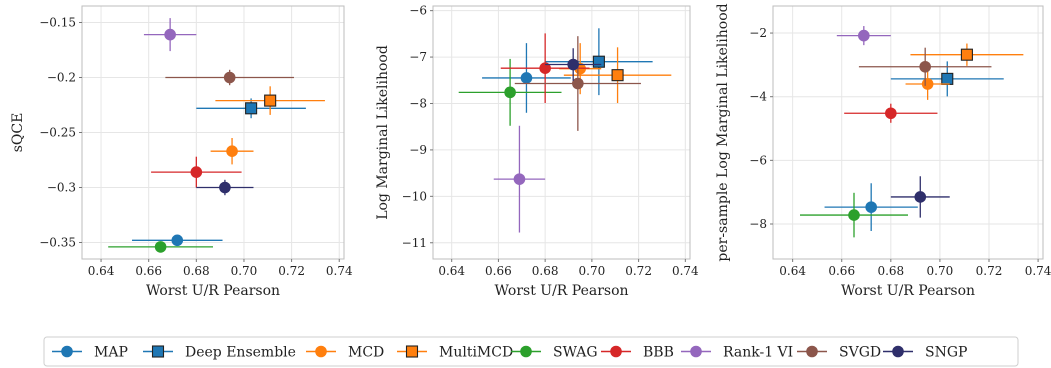  What do you see at coordinates (616, 351) in the screenshot?
I see `legend-marker-bbb` at bounding box center [616, 351].